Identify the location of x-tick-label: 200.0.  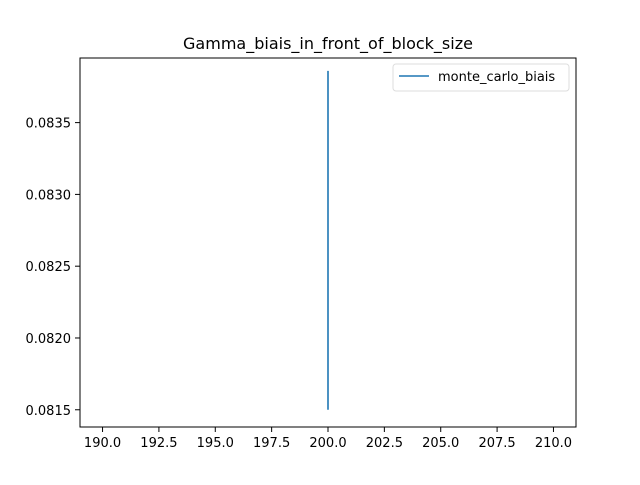
(327, 443).